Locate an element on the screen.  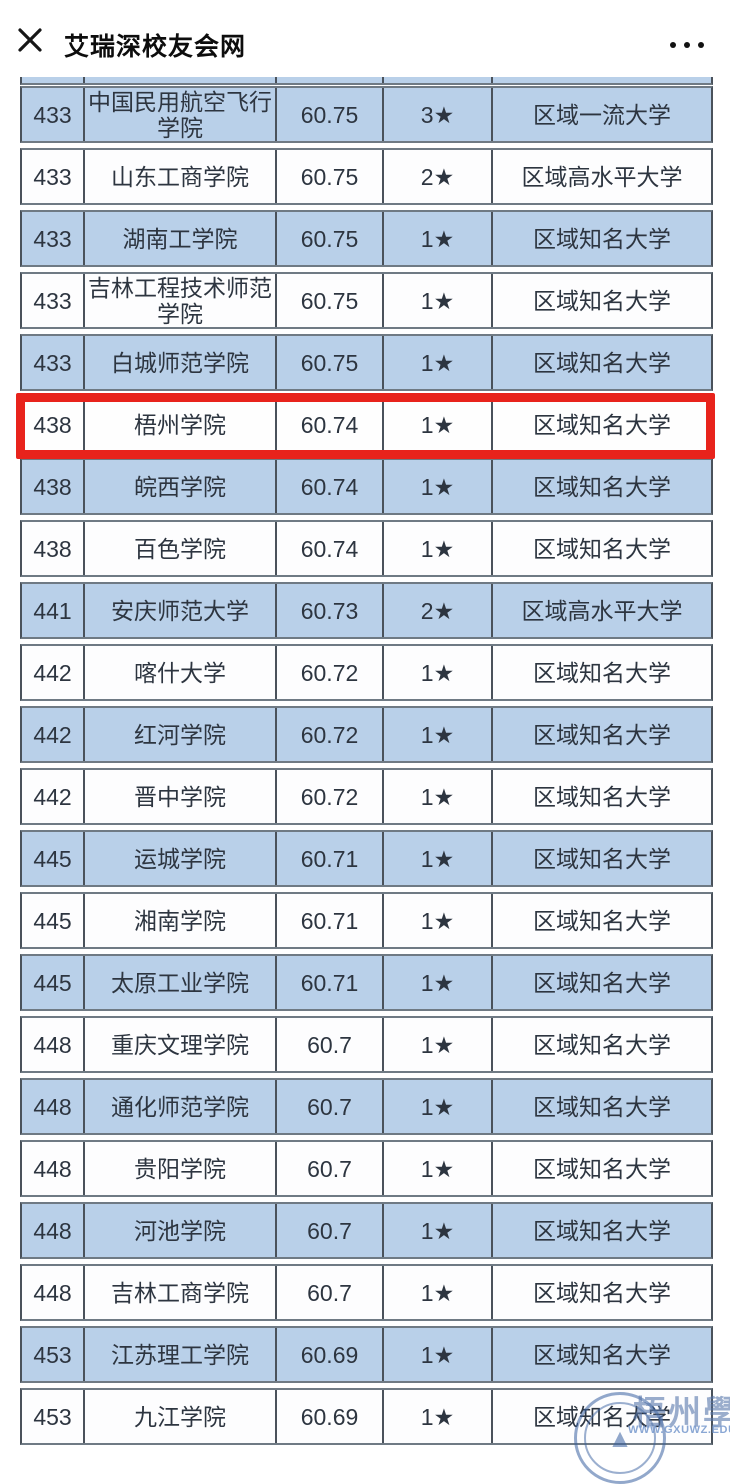
page-title: 艾瑞深校友会网 is located at coordinates (155, 47).